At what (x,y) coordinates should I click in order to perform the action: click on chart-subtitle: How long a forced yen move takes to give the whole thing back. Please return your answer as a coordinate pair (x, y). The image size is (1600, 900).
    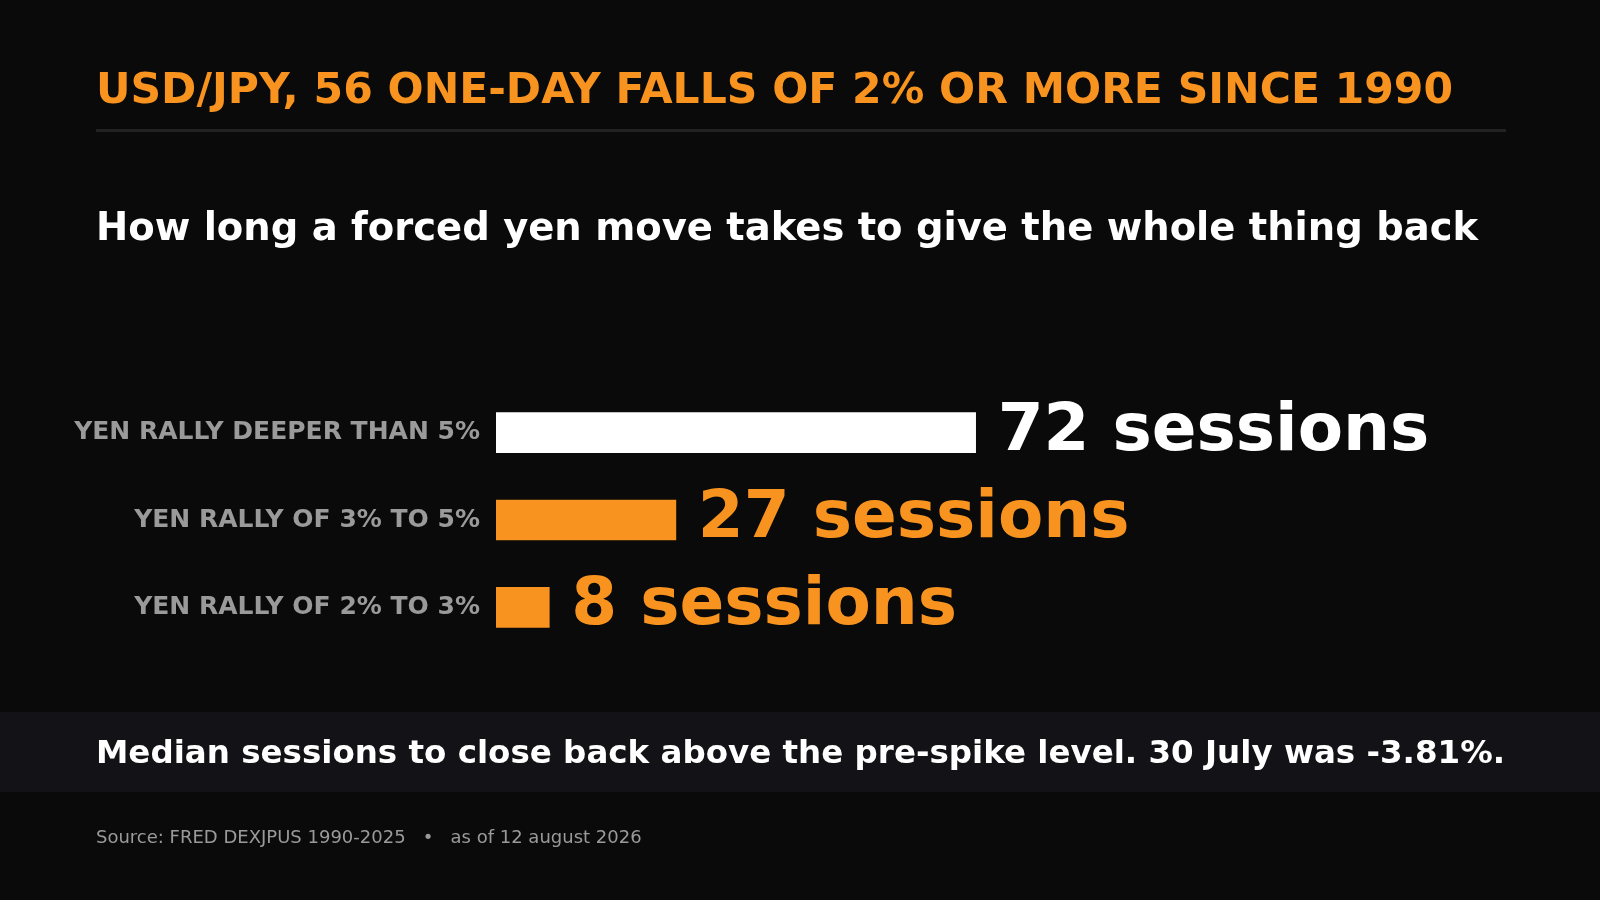
    Looking at the image, I should click on (787, 226).